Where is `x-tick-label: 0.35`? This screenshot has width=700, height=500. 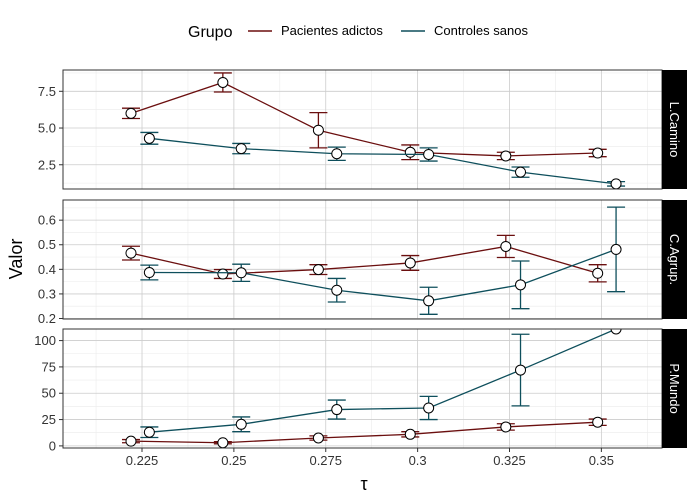
x-tick-label: 0.35 is located at coordinates (601, 460).